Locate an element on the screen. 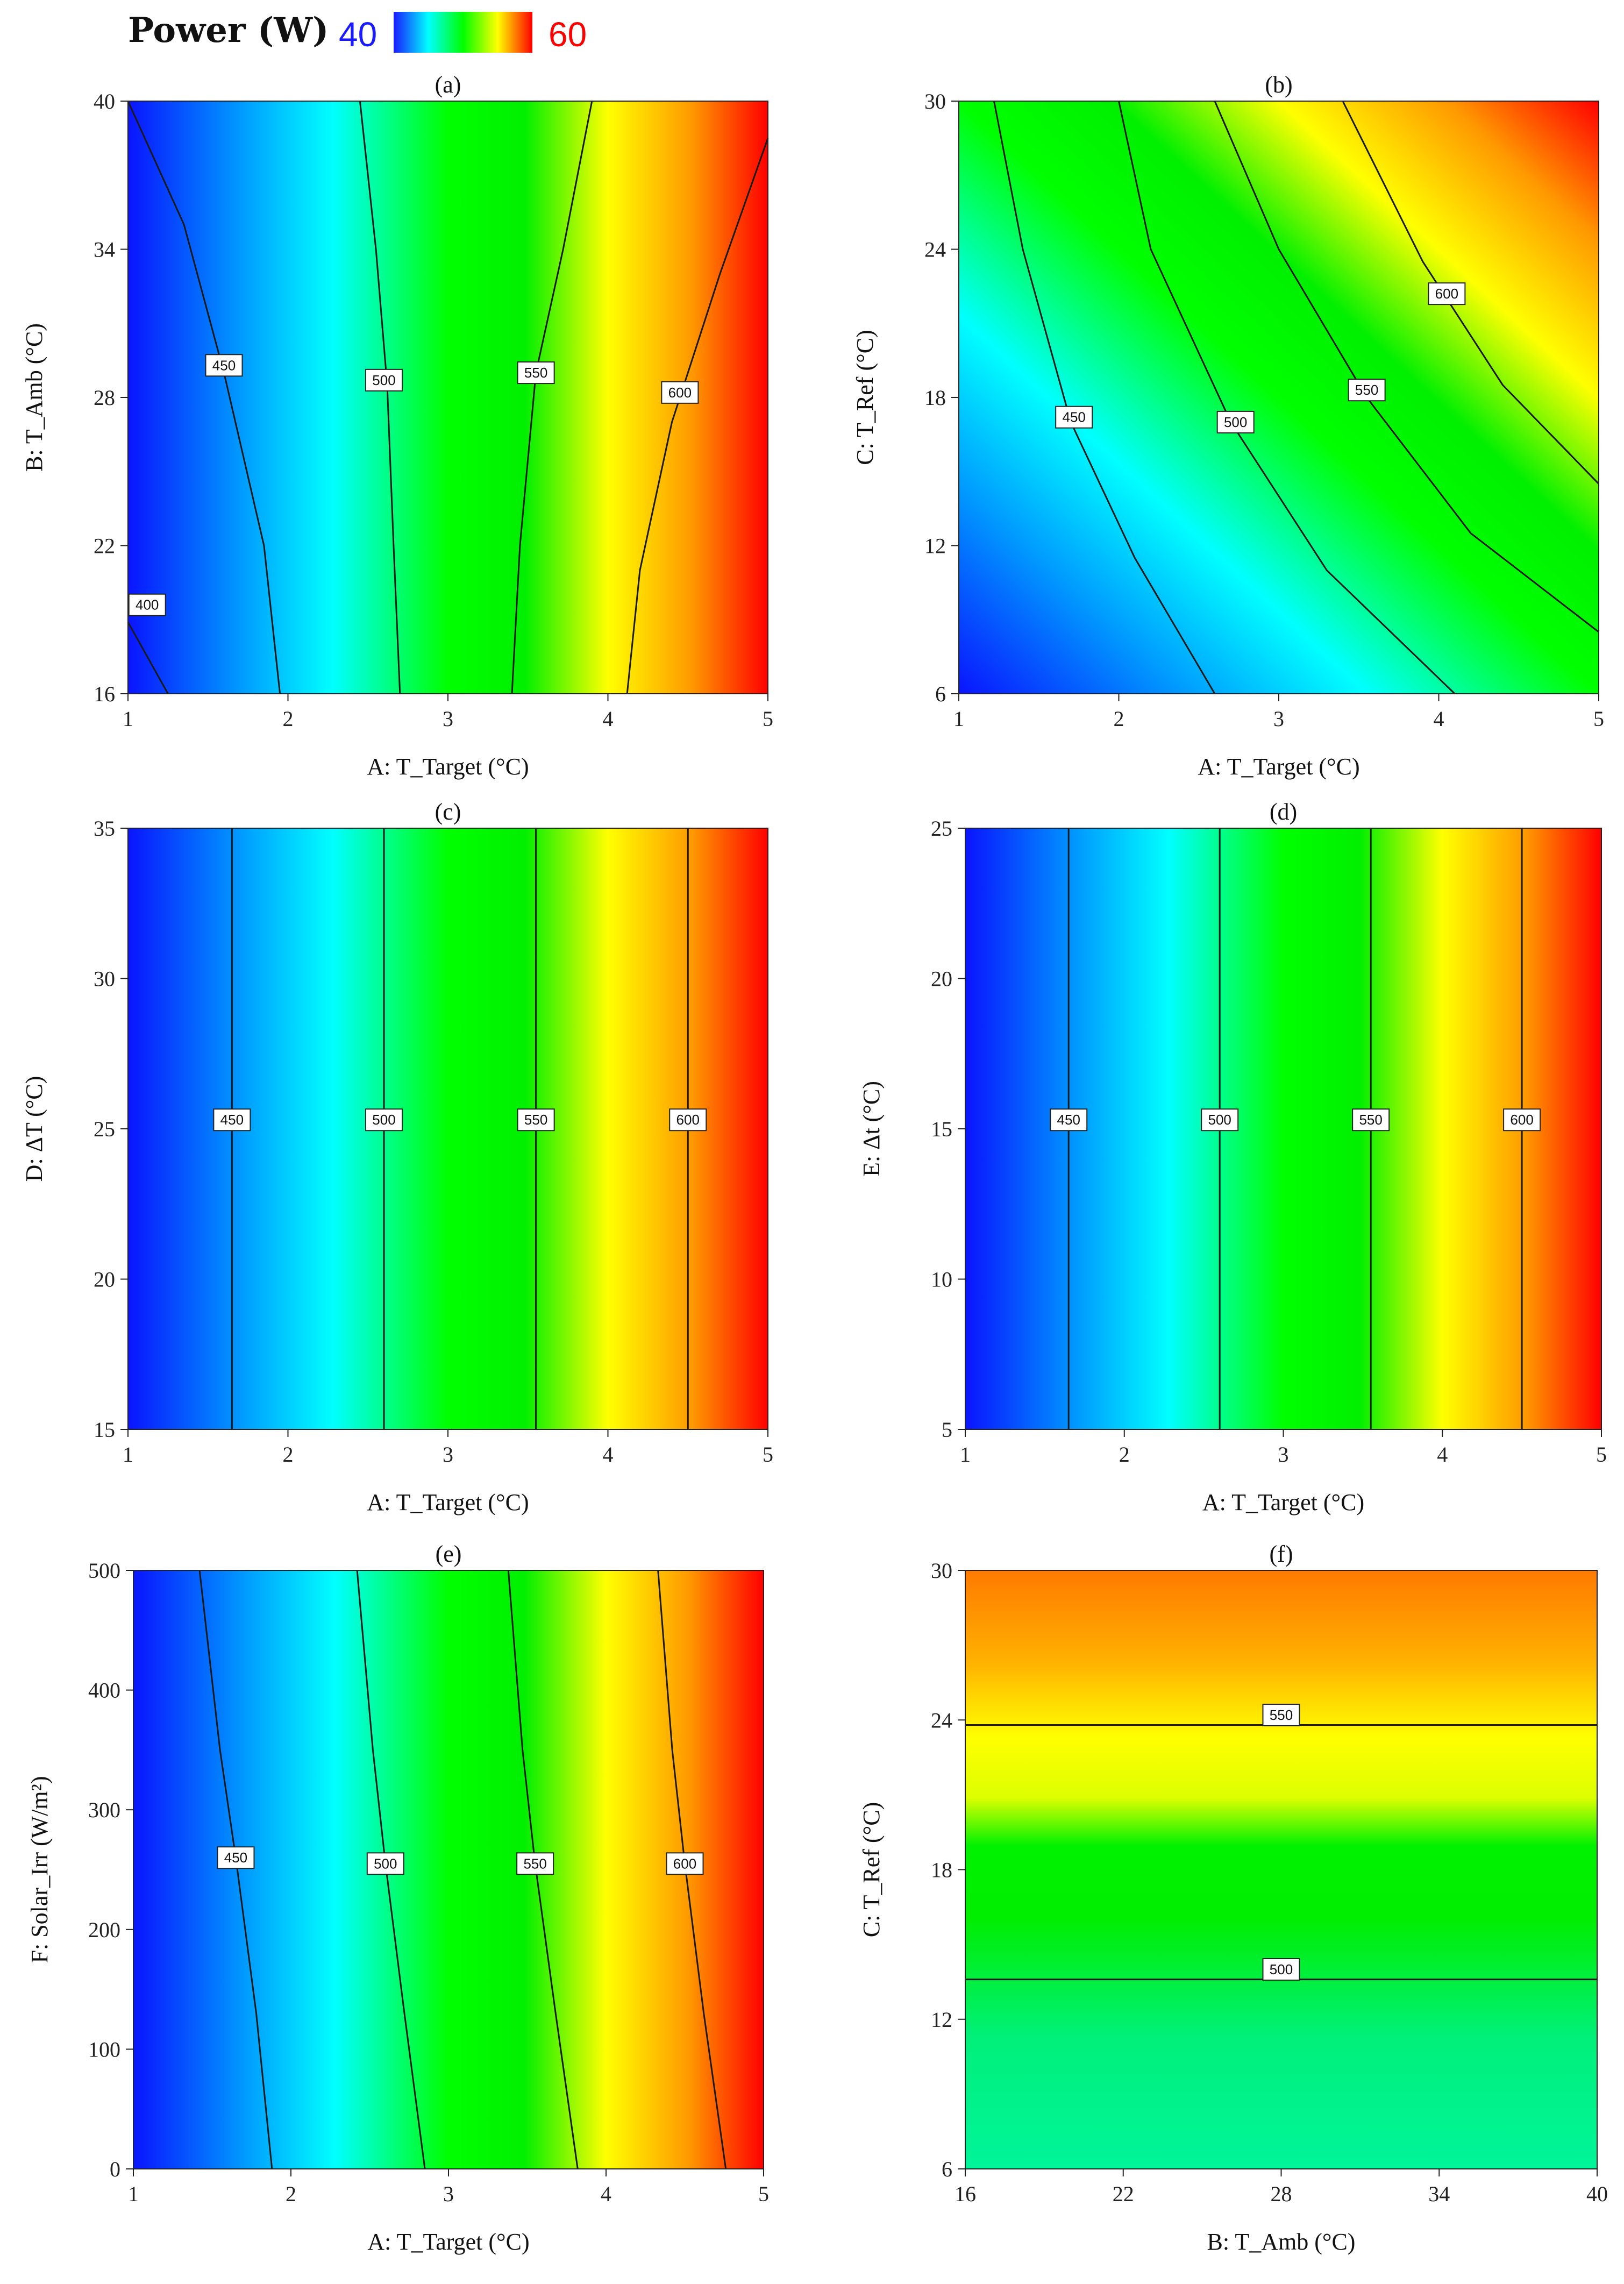 This screenshot has width=1624, height=2284. y-tick-label: 400 is located at coordinates (104, 1691).